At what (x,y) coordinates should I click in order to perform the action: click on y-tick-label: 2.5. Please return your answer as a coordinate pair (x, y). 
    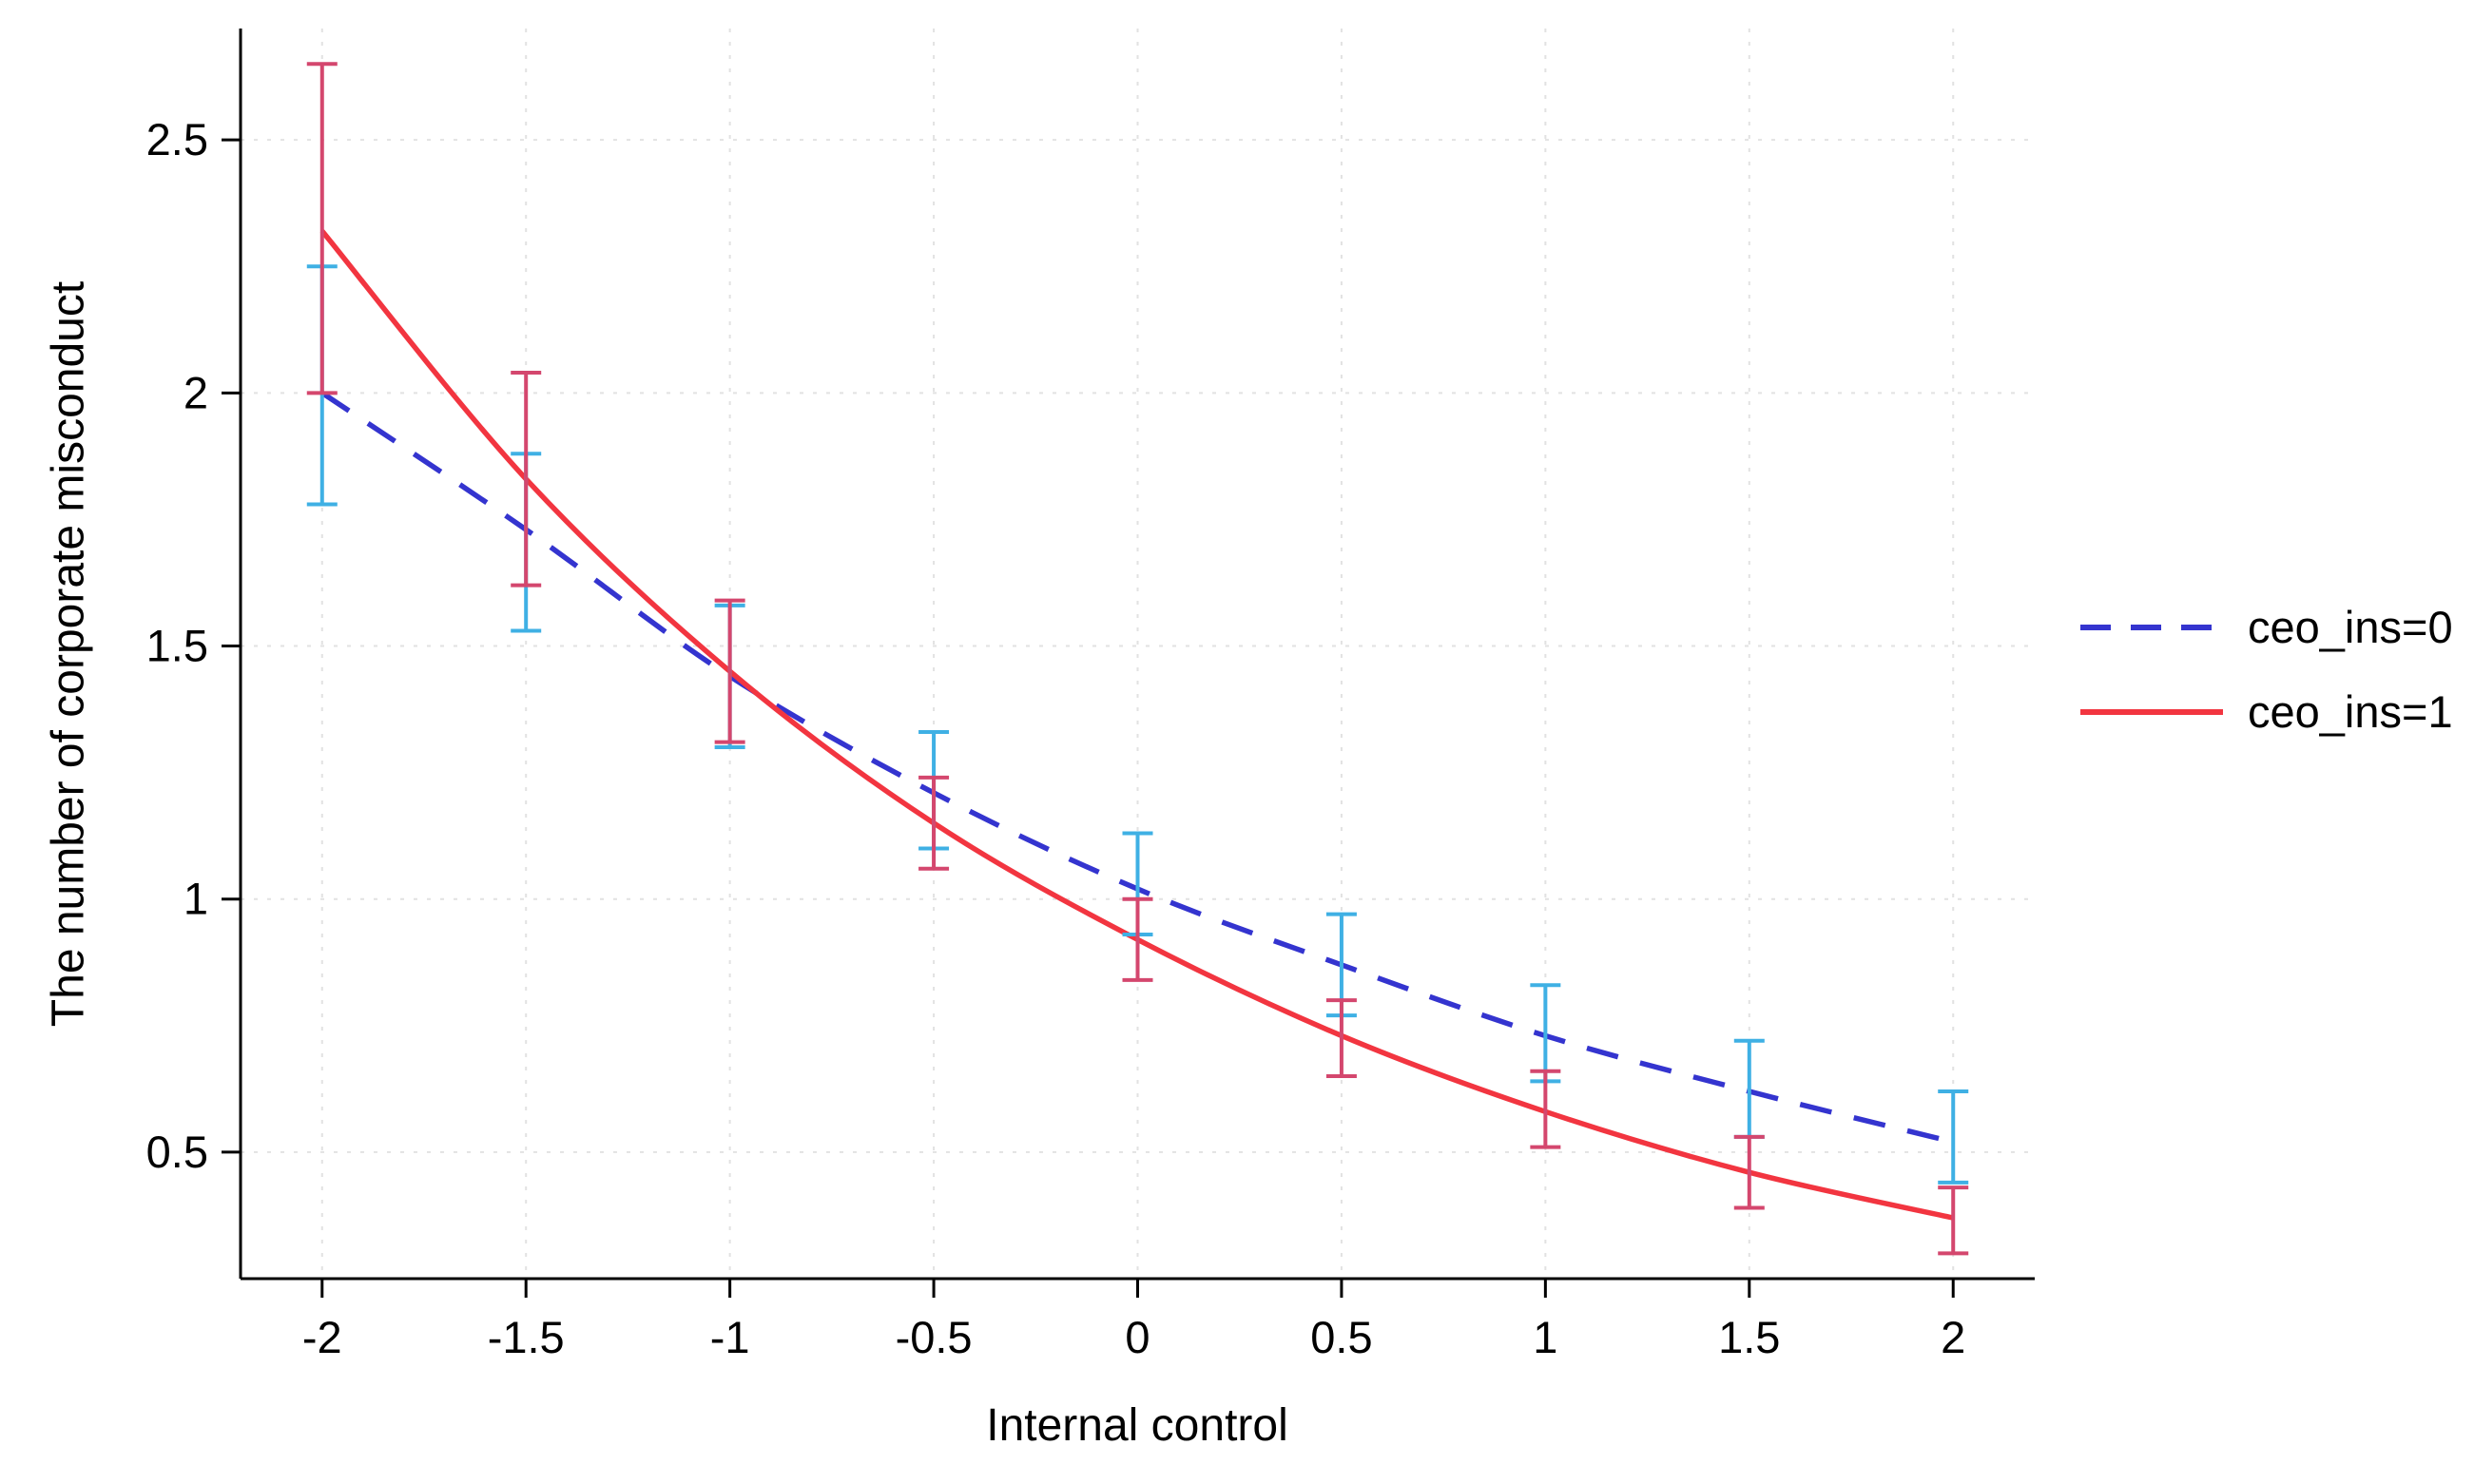
    Looking at the image, I should click on (177, 139).